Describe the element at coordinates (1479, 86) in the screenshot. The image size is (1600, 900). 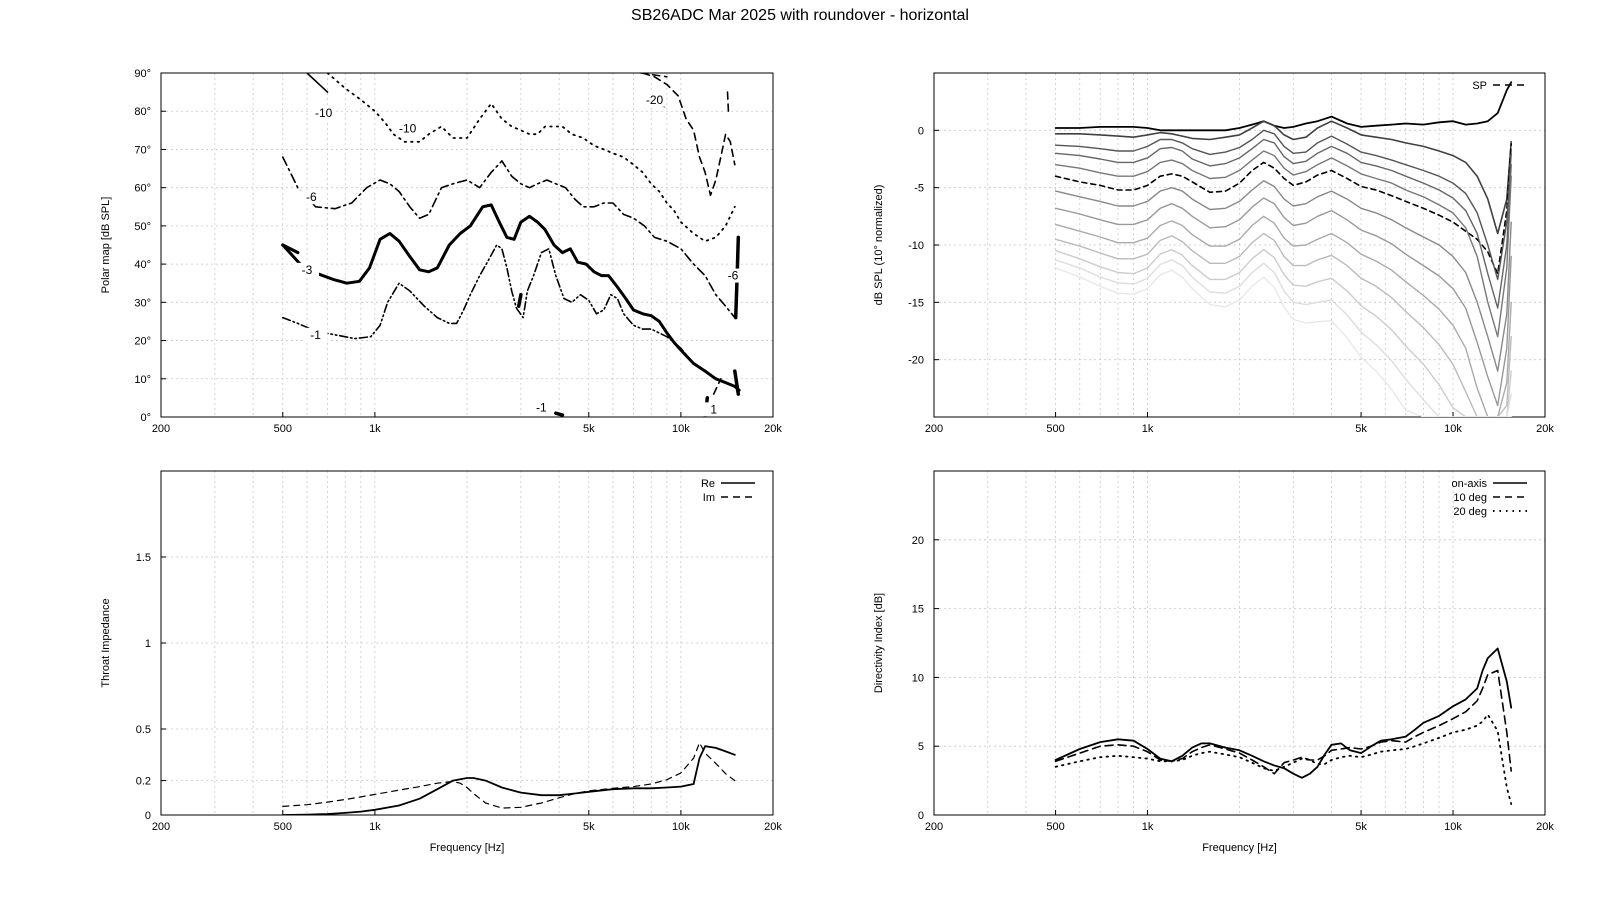
I see `legend-label: SP` at that location.